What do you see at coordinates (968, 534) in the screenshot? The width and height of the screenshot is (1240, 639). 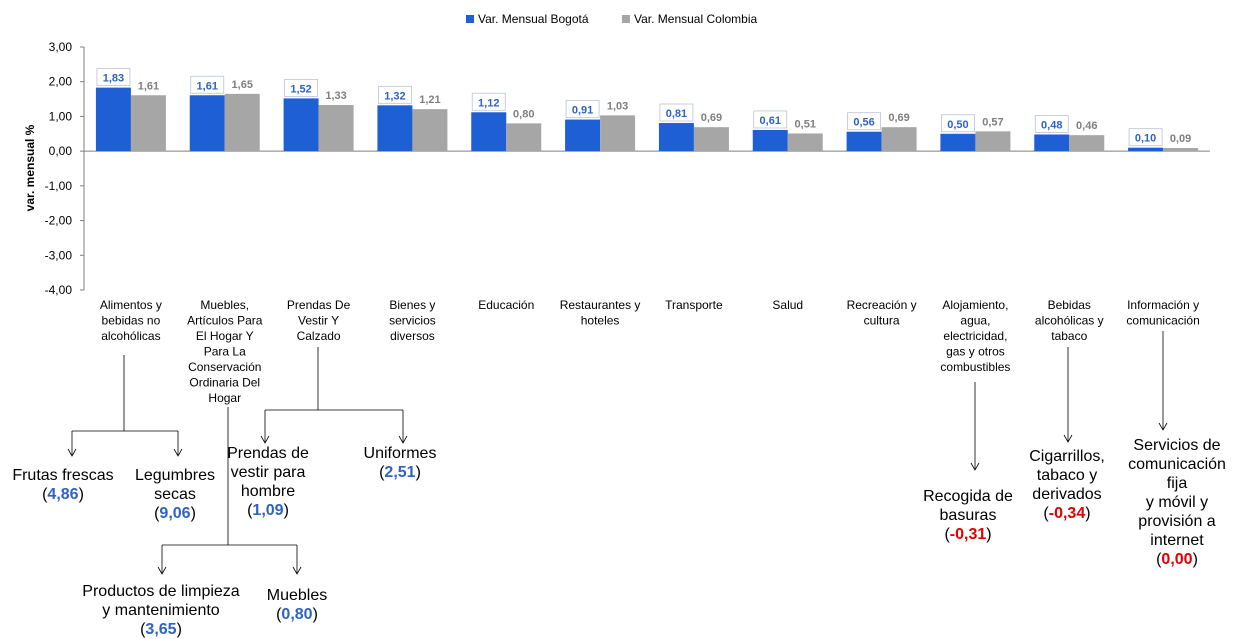 I see `subcategory-value-line: (-0,31)` at bounding box center [968, 534].